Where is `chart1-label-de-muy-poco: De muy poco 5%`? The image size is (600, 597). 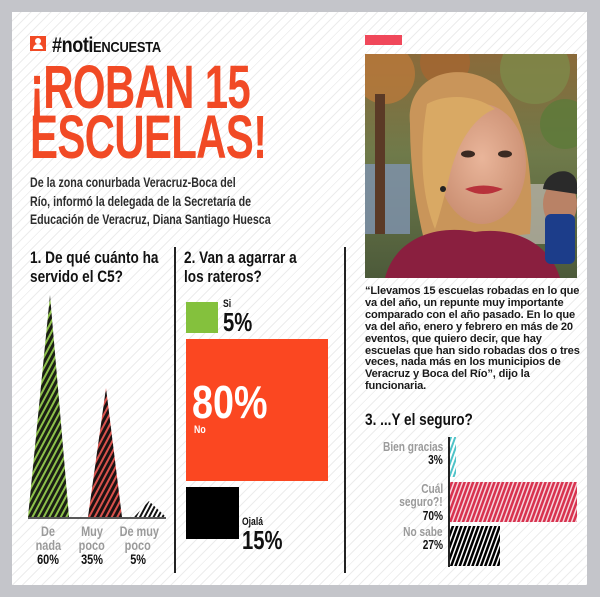 chart1-label-de-muy-poco: De muy poco 5% is located at coordinates (139, 545).